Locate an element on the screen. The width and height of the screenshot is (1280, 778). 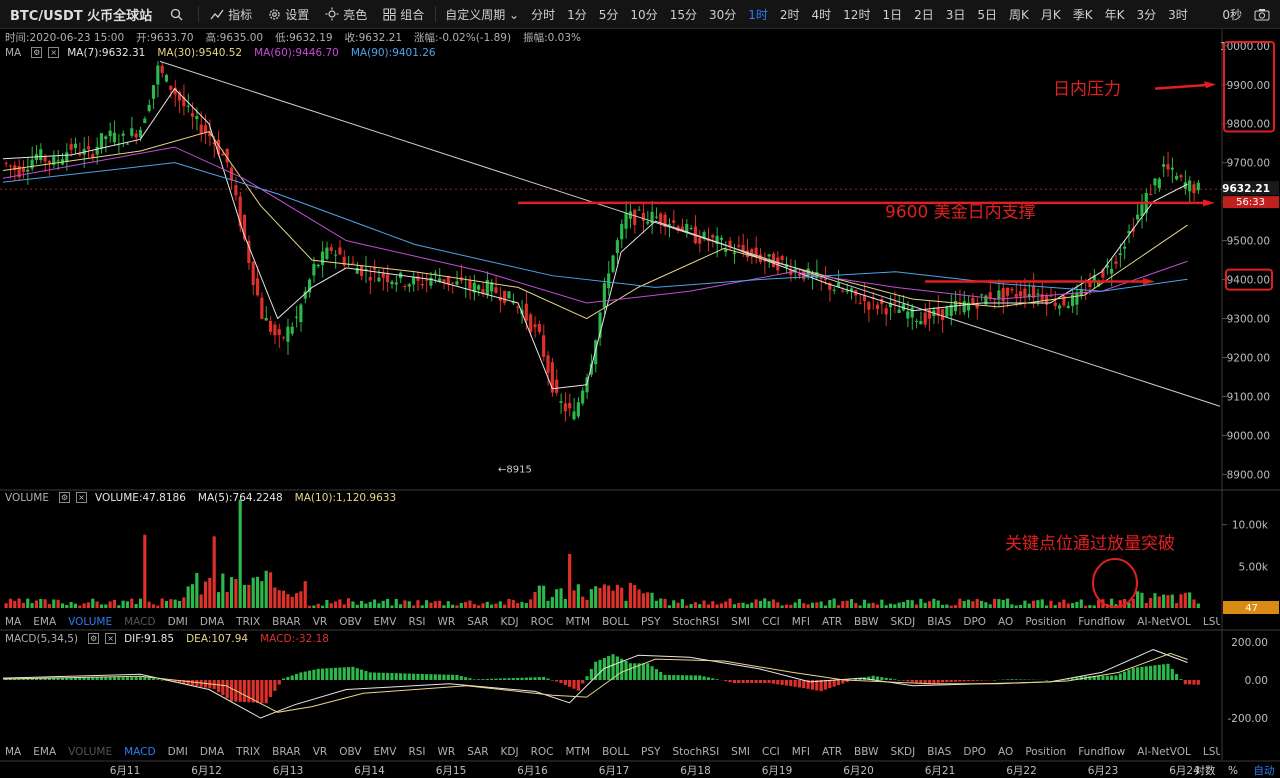
camera-icon is located at coordinates (1262, 14).